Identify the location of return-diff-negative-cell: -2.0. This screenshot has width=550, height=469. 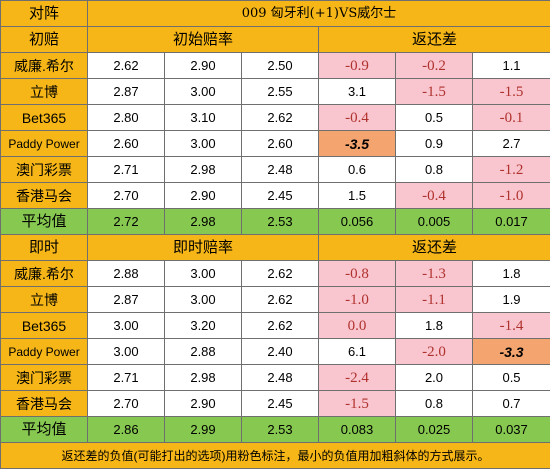
(434, 352).